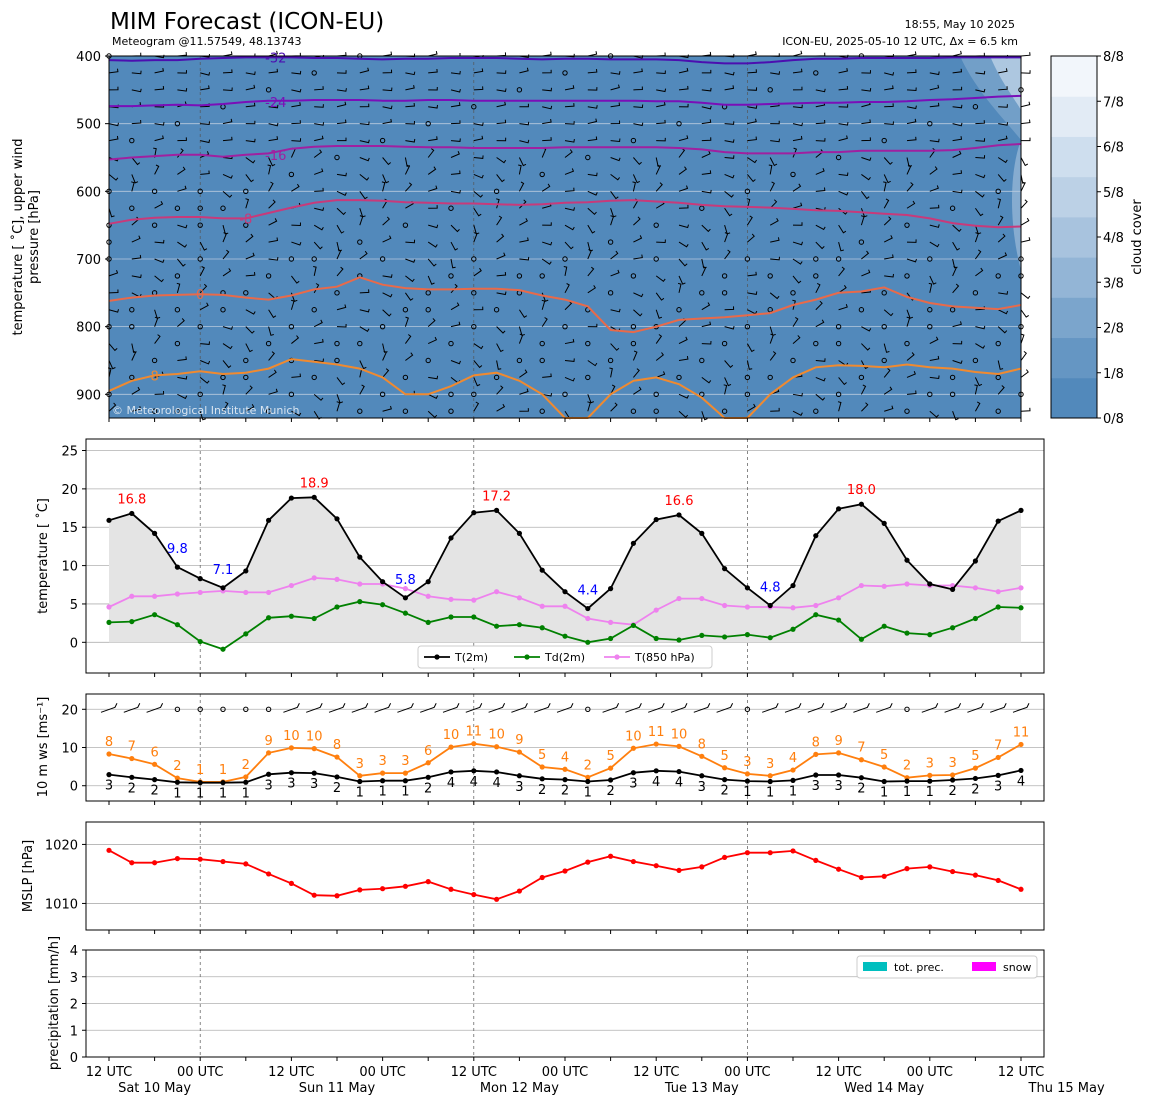  I want to click on y-tick-label: 10, so click(69, 749).